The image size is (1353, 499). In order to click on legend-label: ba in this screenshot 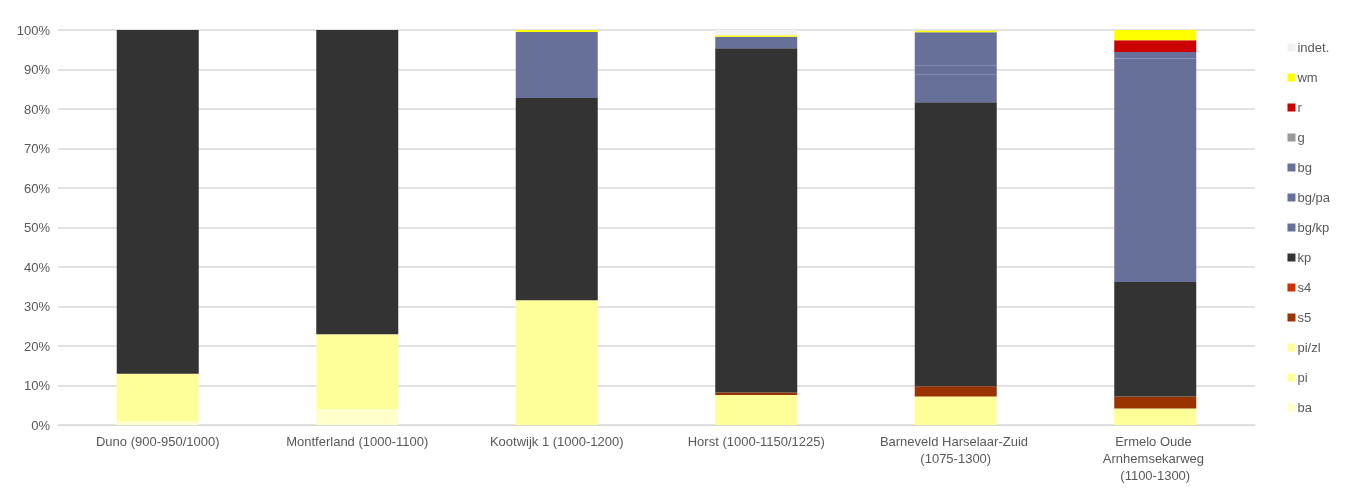, I will do `click(1305, 407)`.